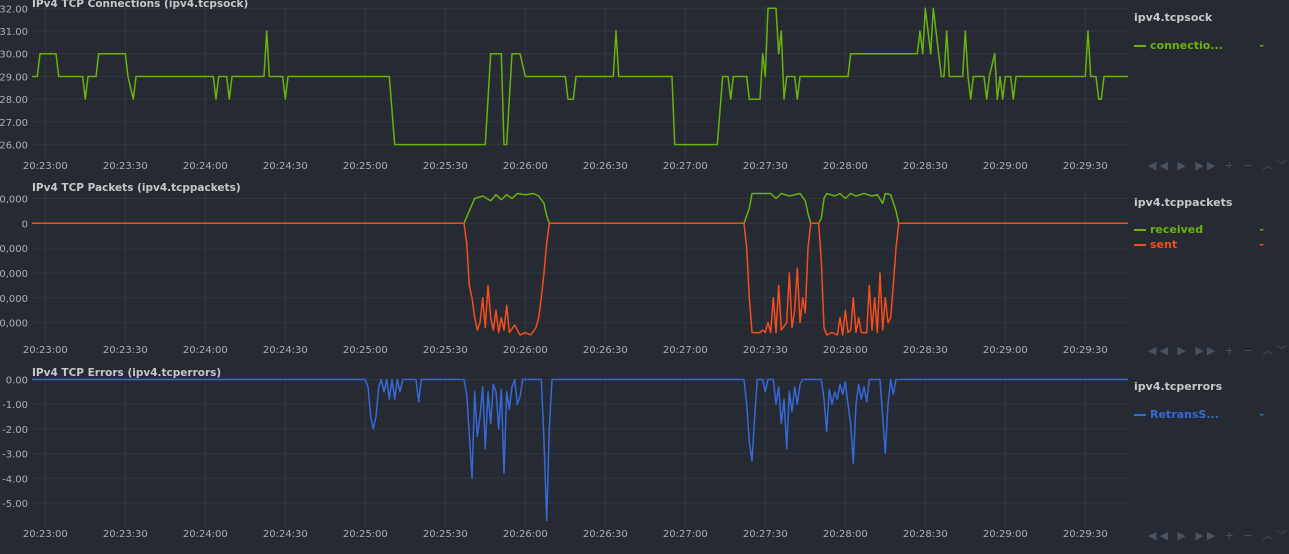  I want to click on legend: ipv4.tcpsock connectio... -, so click(1204, 31).